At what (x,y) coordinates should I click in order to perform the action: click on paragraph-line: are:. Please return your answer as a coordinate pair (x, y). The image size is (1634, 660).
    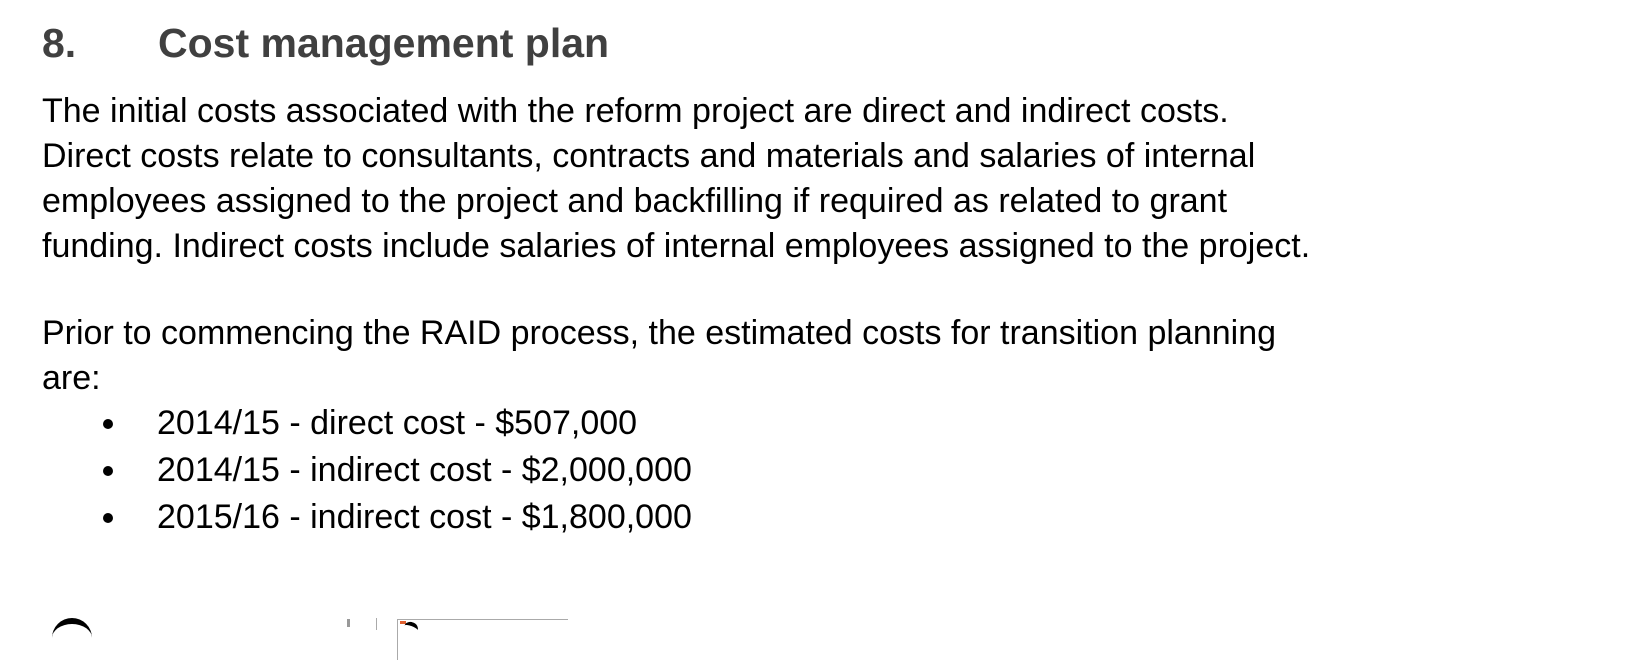
    Looking at the image, I should click on (71, 378).